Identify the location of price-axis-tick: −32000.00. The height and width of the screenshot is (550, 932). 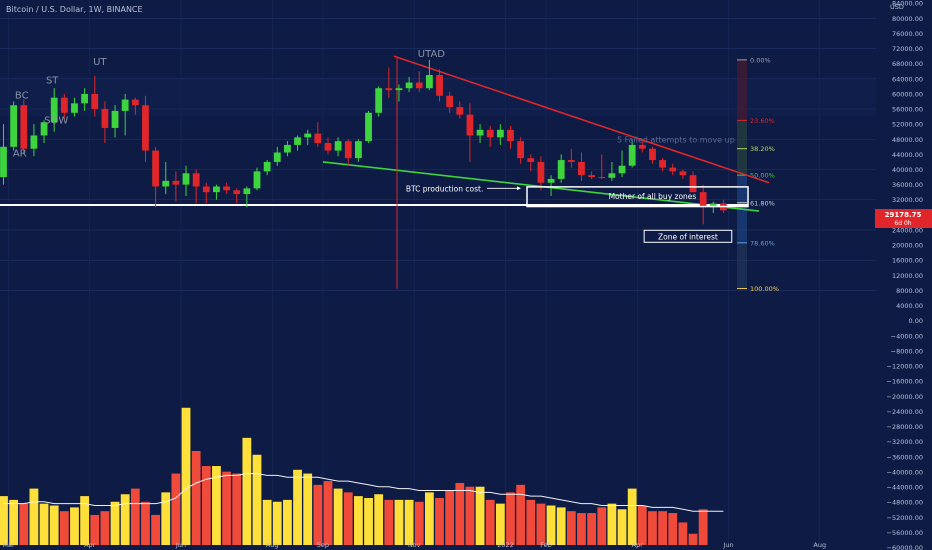
(905, 442).